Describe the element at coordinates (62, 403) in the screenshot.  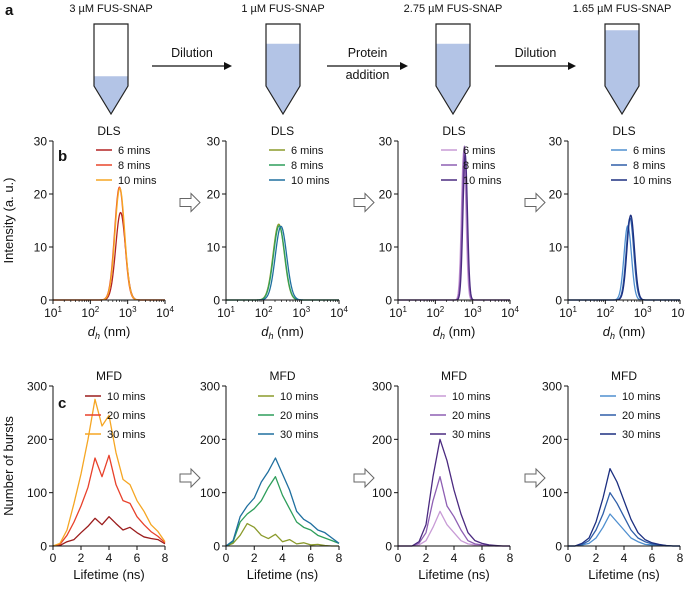
I see `panel-c-label: c` at that location.